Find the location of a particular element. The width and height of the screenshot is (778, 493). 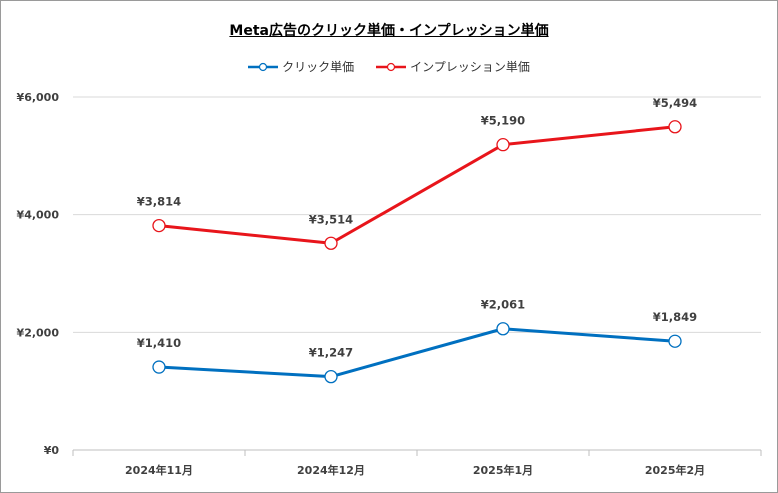

data-label: ¥5,494 is located at coordinates (675, 103).